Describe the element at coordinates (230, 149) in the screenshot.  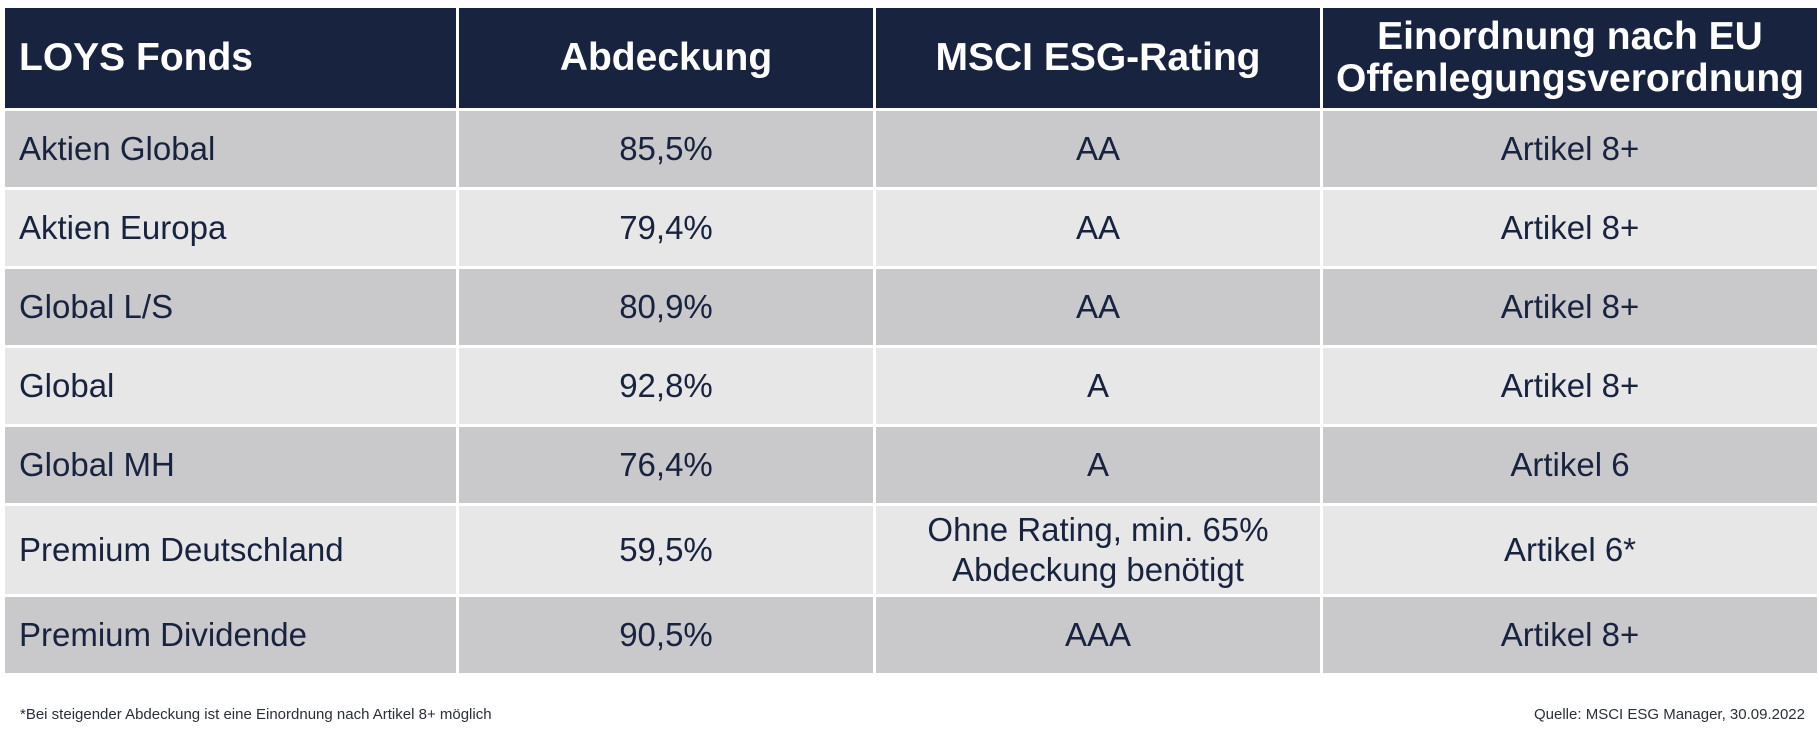
I see `fund-cell: Aktien Global` at that location.